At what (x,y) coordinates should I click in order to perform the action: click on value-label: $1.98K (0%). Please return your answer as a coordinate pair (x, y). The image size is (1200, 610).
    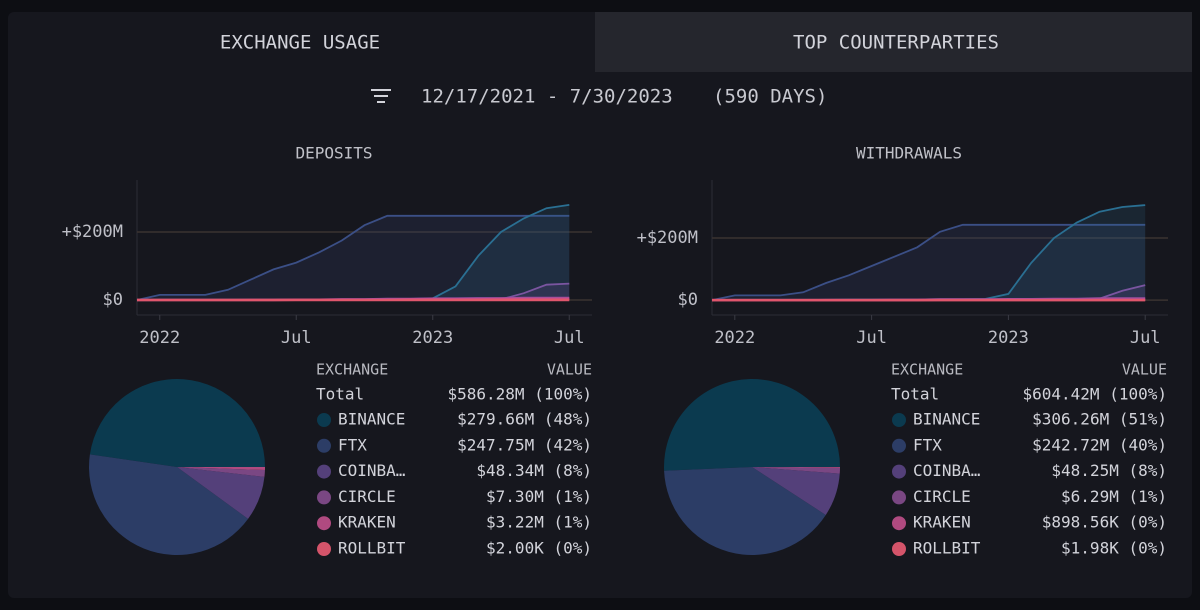
    Looking at the image, I should click on (1114, 548).